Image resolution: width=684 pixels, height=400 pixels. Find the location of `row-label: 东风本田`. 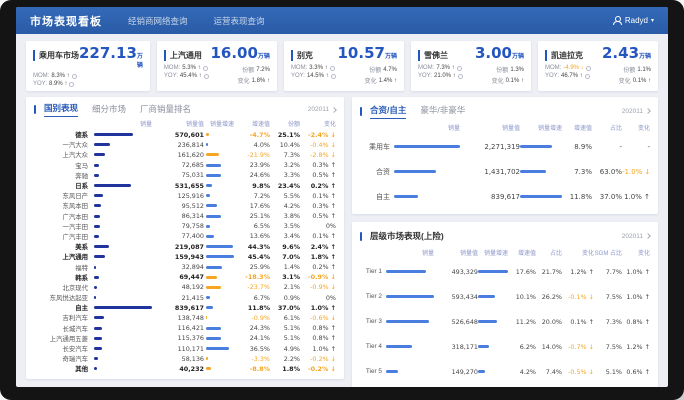

row-label: 东风本田 is located at coordinates (75, 207).